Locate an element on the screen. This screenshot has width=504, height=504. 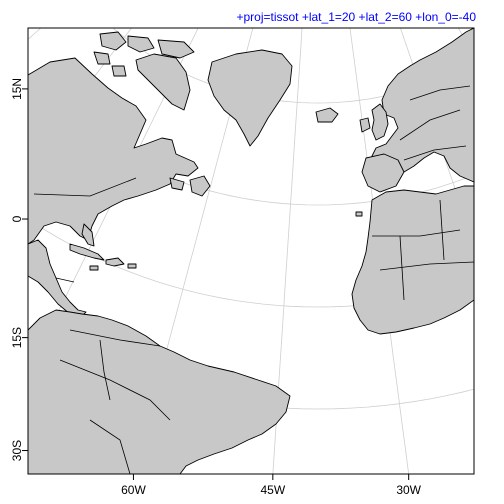
africa is located at coordinates (412, 260).